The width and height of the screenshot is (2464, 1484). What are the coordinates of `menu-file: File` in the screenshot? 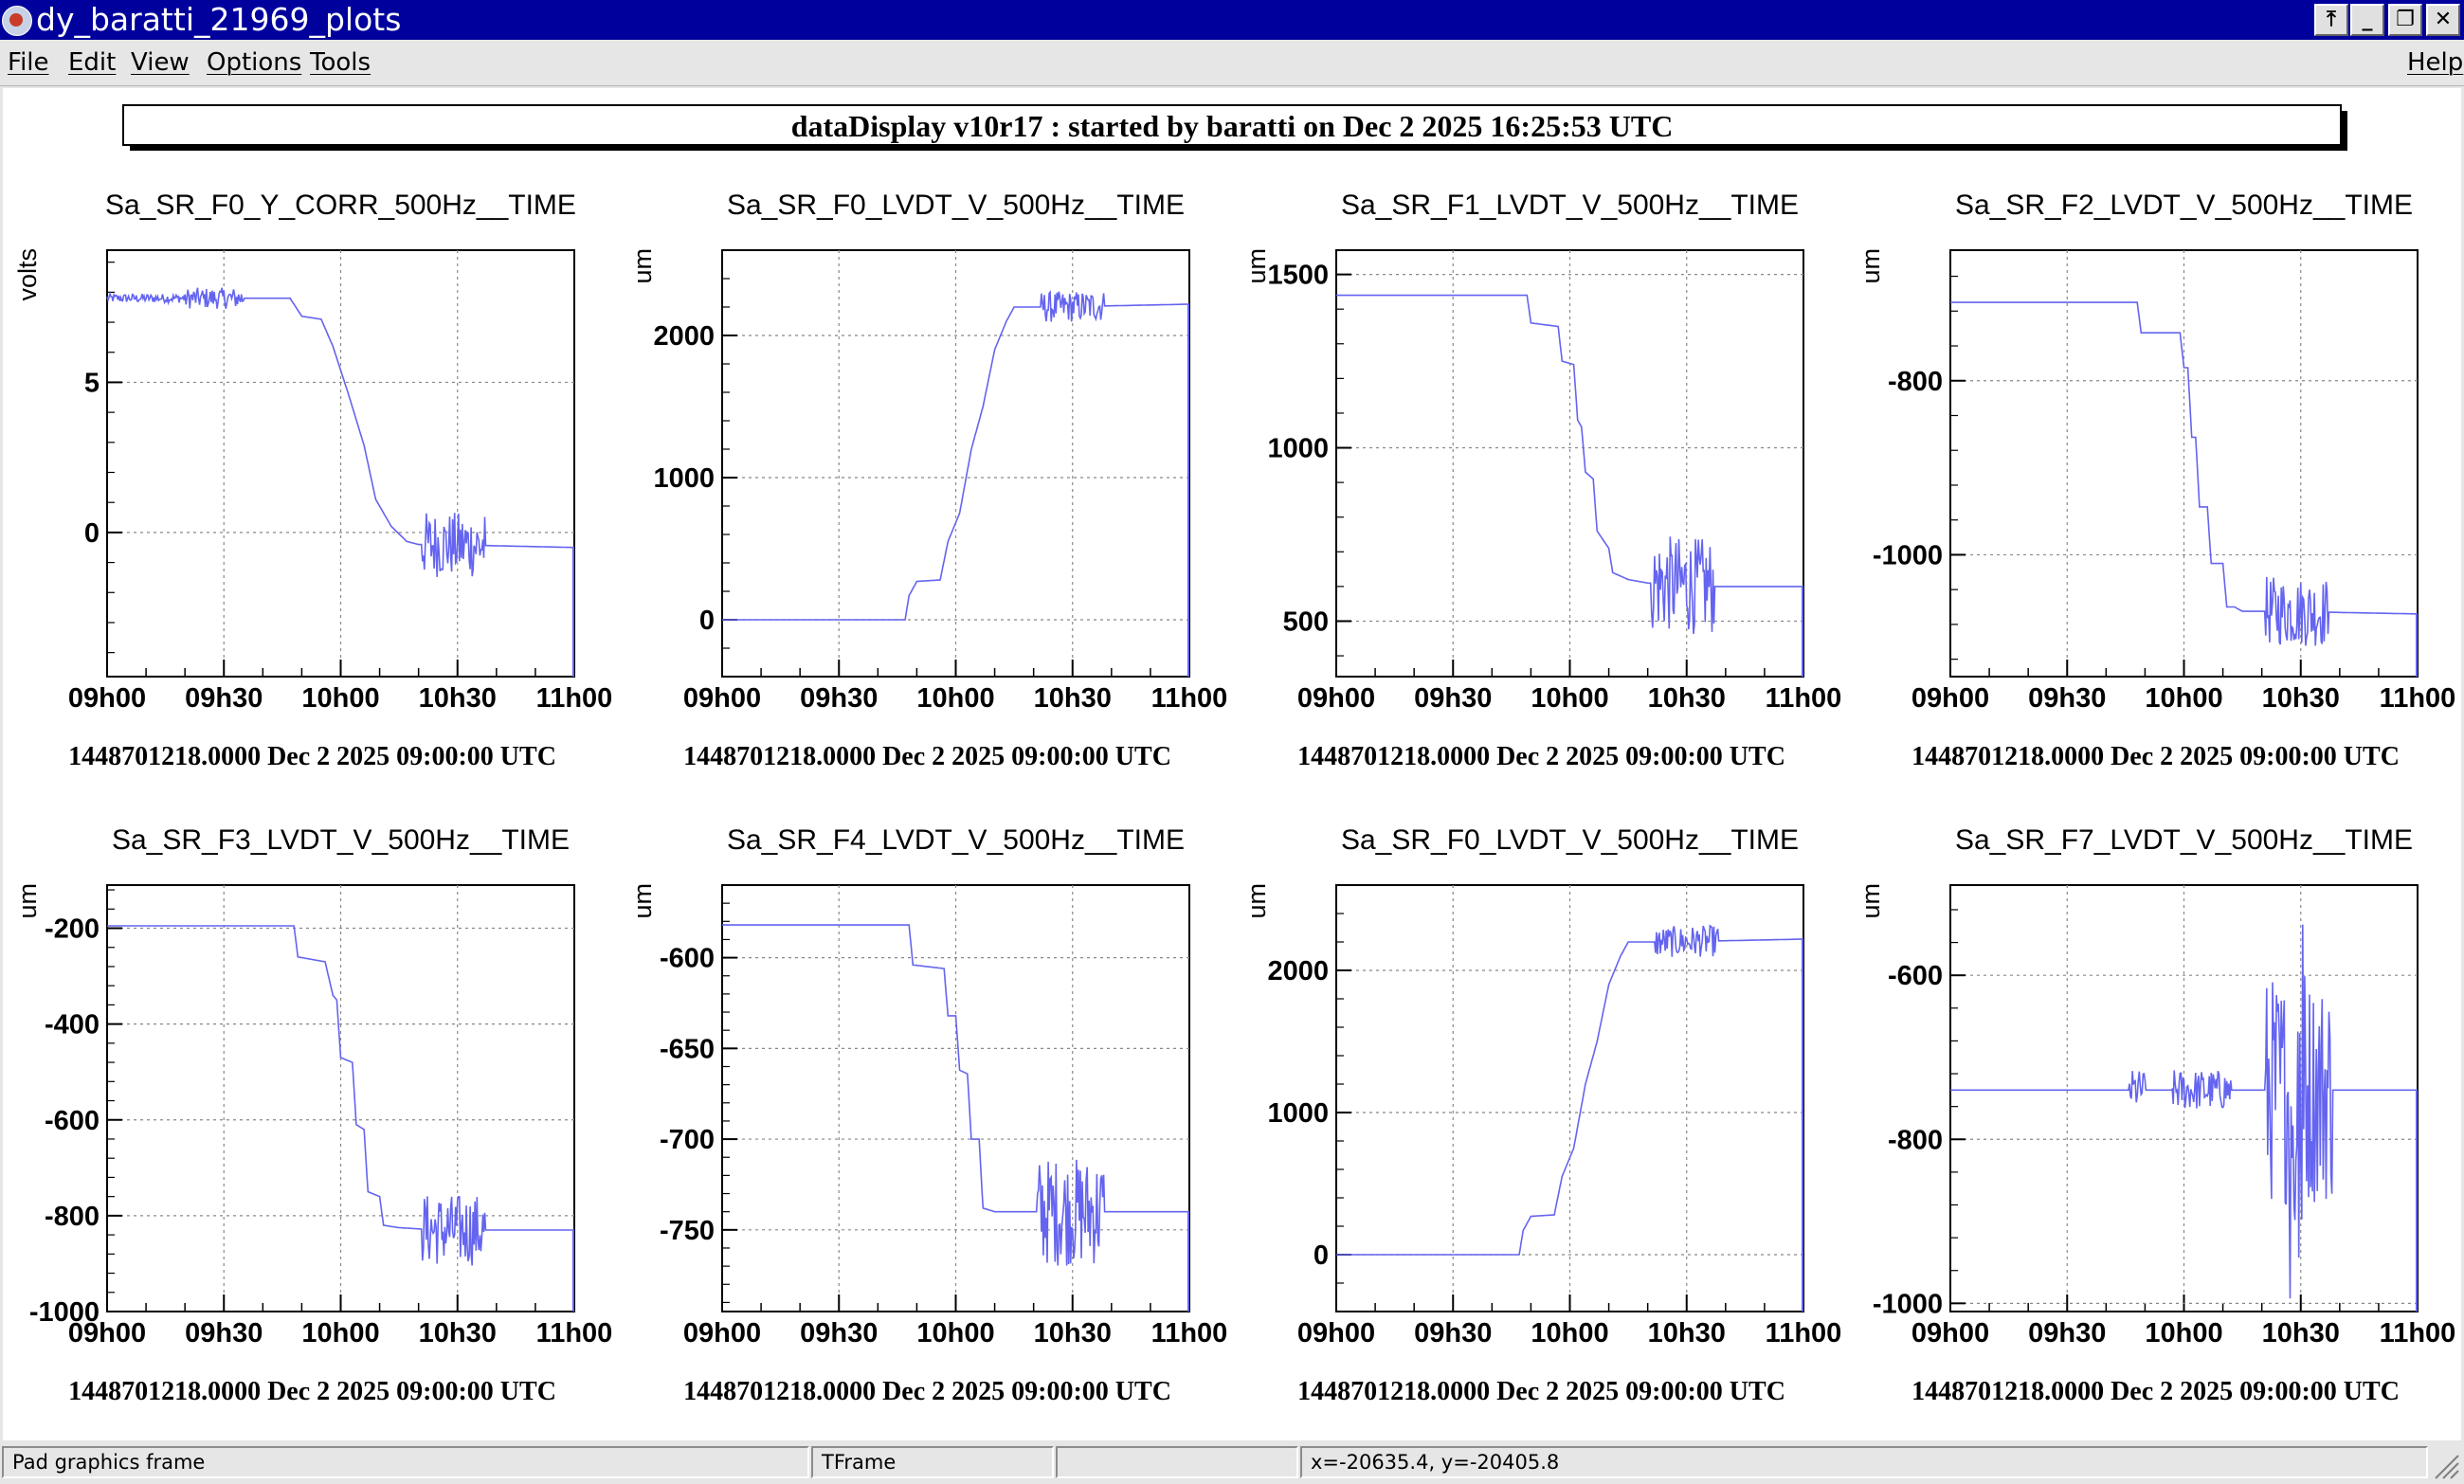 It's located at (28, 62).